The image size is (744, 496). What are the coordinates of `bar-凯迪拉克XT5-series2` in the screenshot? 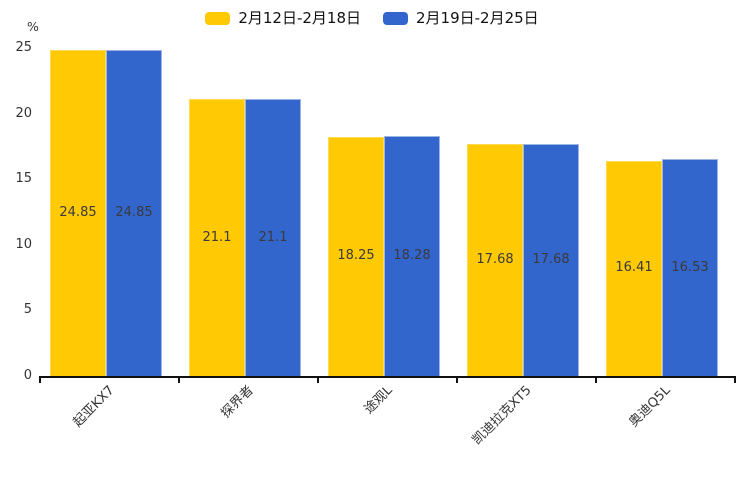 It's located at (551, 260).